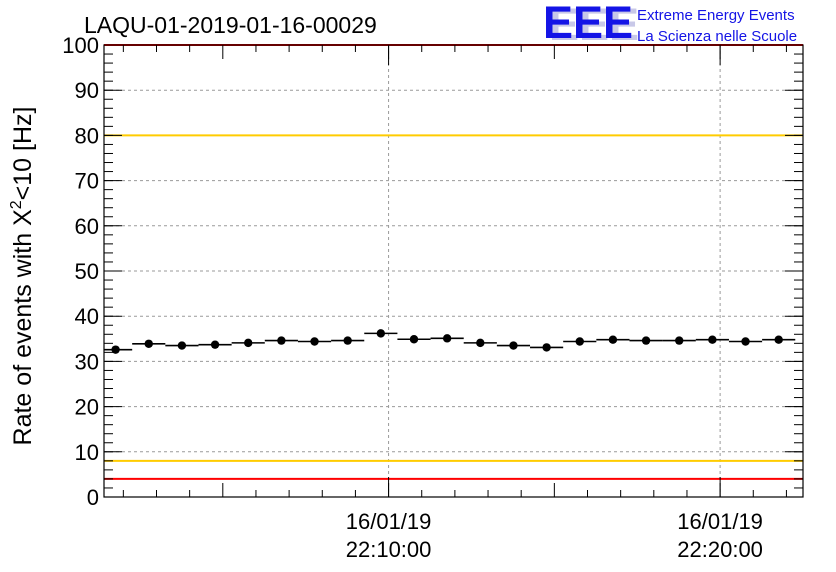 Image resolution: width=836 pixels, height=572 pixels. What do you see at coordinates (87, 316) in the screenshot?
I see `y-tick-label: 40` at bounding box center [87, 316].